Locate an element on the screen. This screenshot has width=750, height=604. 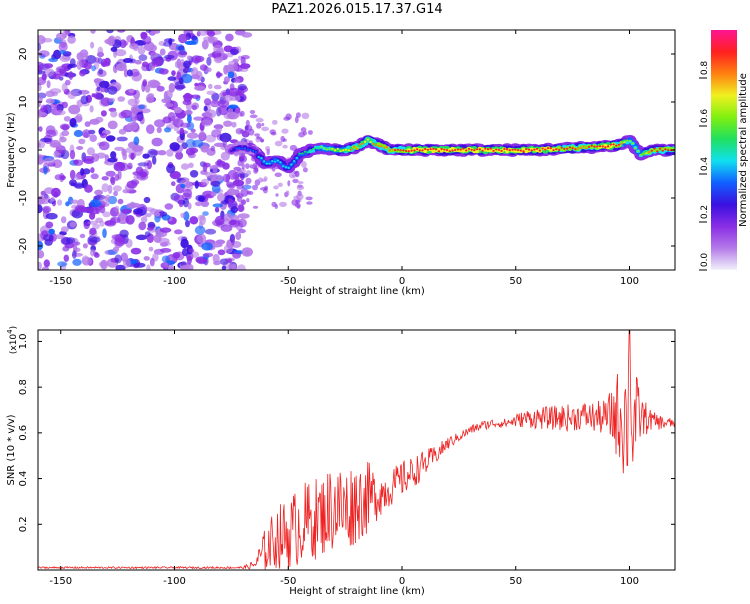
x-tick-label: -50 is located at coordinates (288, 281).